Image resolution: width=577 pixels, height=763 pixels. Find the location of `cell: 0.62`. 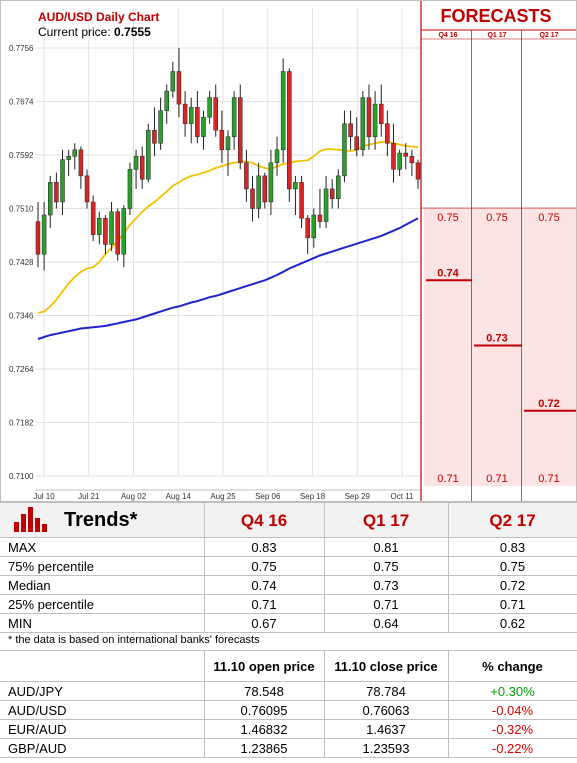

cell: 0.62 is located at coordinates (512, 623).